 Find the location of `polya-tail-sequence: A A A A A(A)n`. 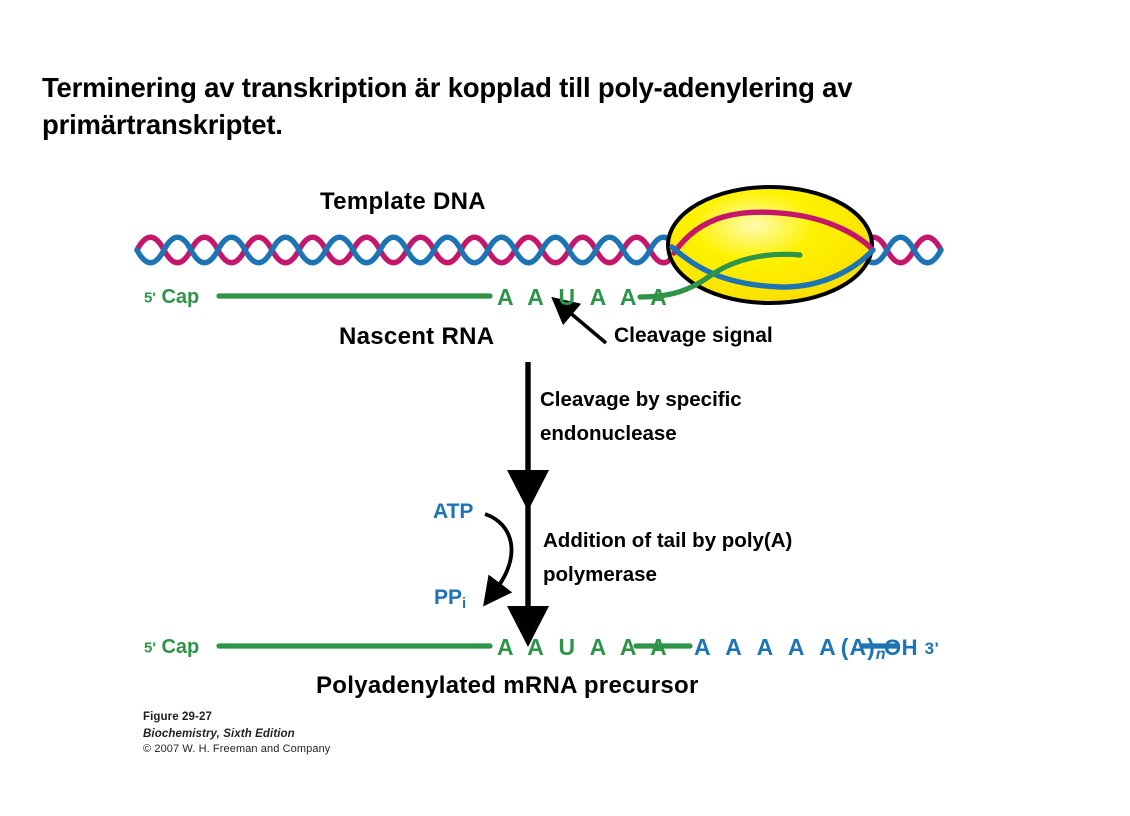

polya-tail-sequence: A A A A A(A)n is located at coordinates (790, 649).